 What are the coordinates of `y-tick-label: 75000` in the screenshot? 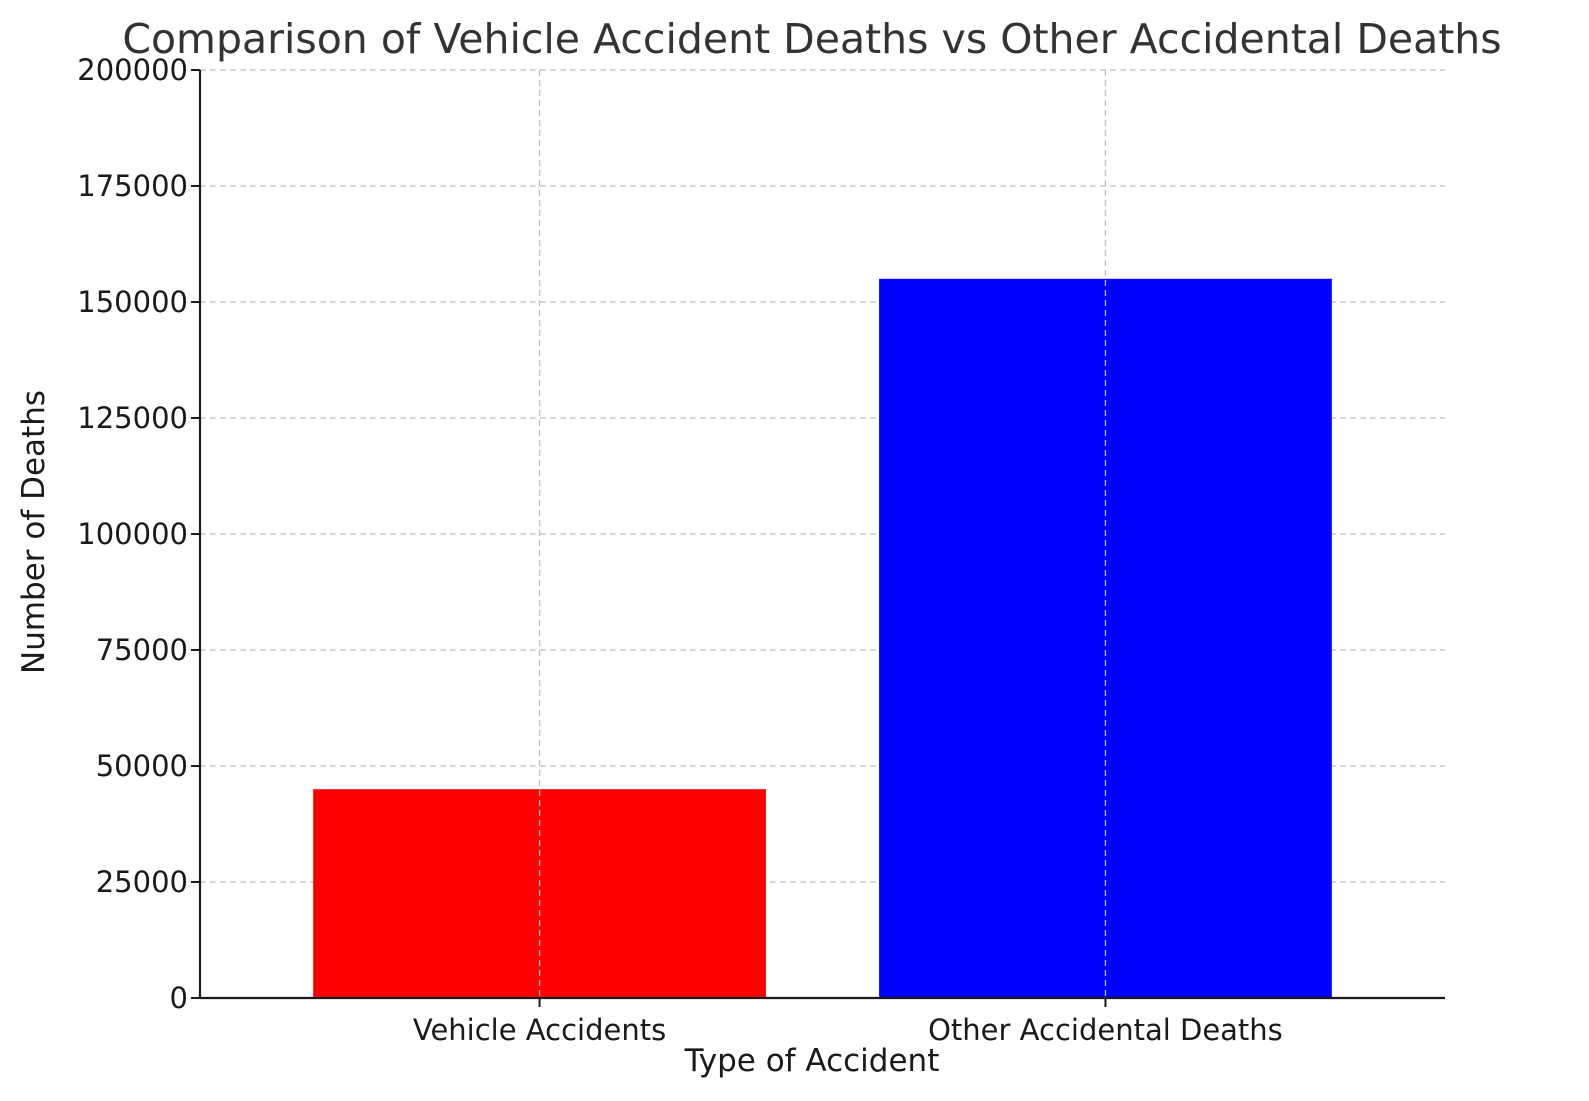 It's located at (142, 650).